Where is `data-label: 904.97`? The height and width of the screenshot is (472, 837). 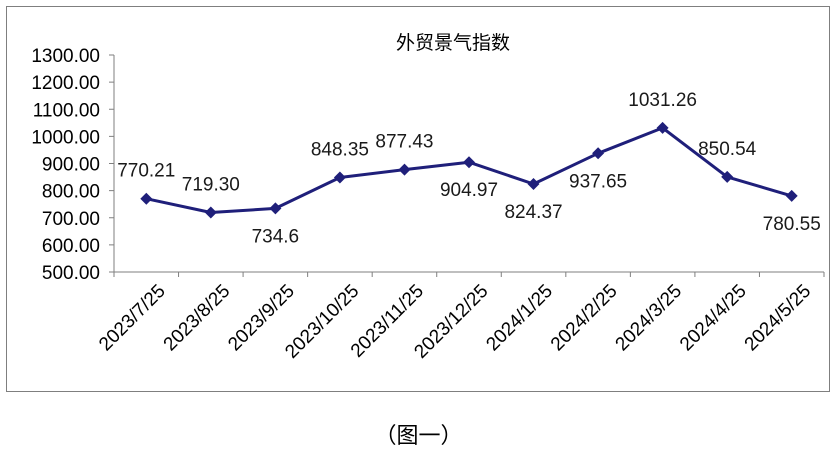
data-label: 904.97 is located at coordinates (469, 190).